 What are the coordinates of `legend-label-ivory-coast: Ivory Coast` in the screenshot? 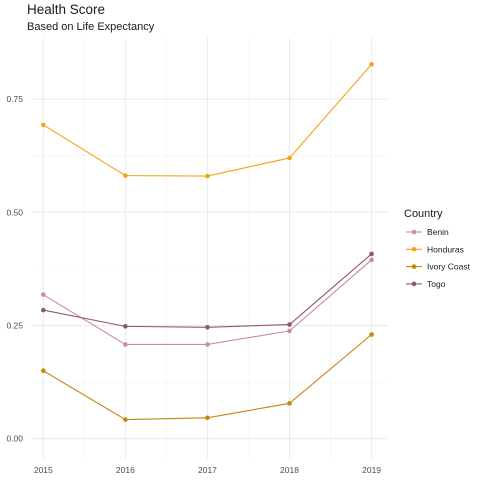 It's located at (449, 267).